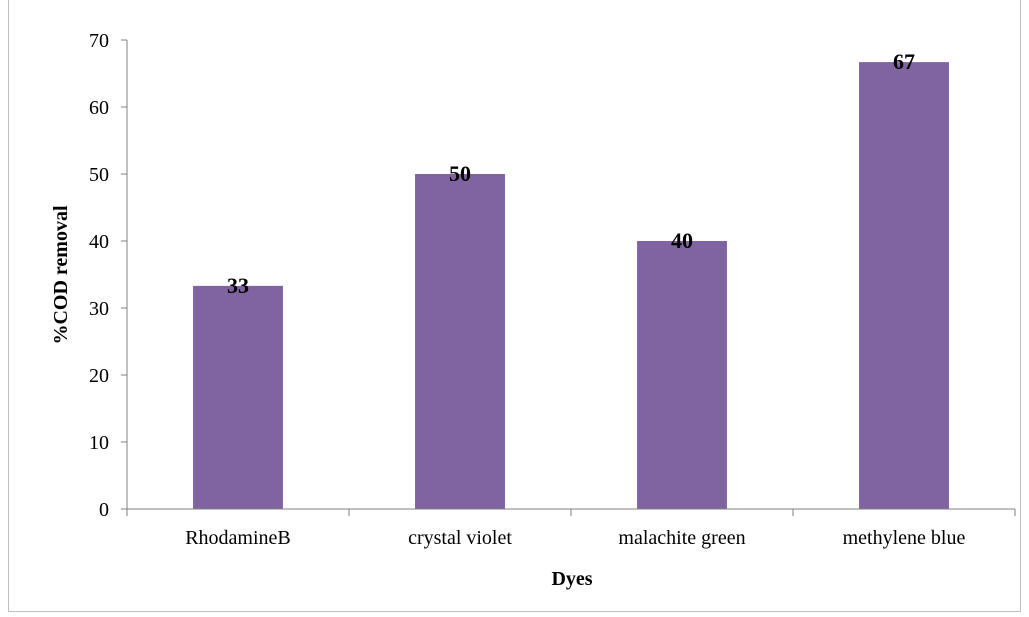 The width and height of the screenshot is (1029, 617). I want to click on y-tick-label: 40, so click(99, 242).